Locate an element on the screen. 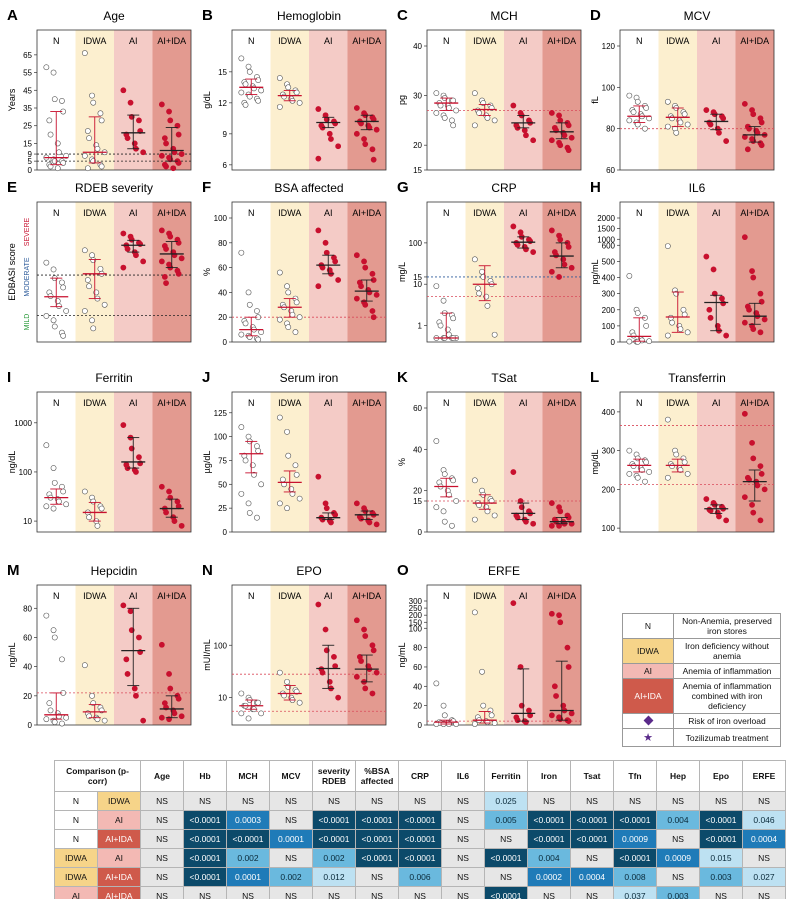  panel-letter: O is located at coordinates (403, 570).